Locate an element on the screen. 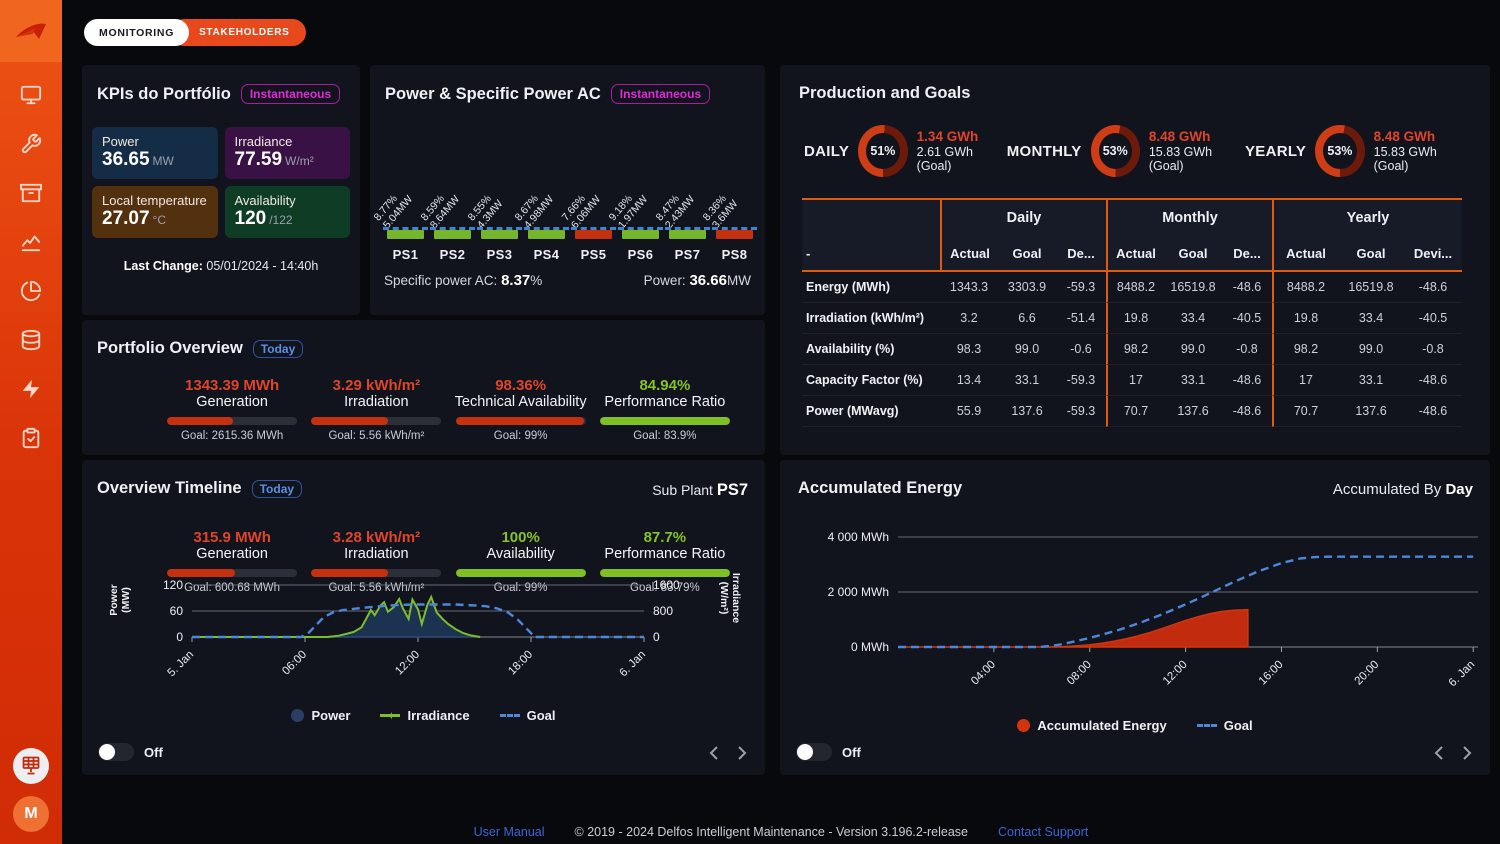  area-chart-icon is located at coordinates (31, 242).